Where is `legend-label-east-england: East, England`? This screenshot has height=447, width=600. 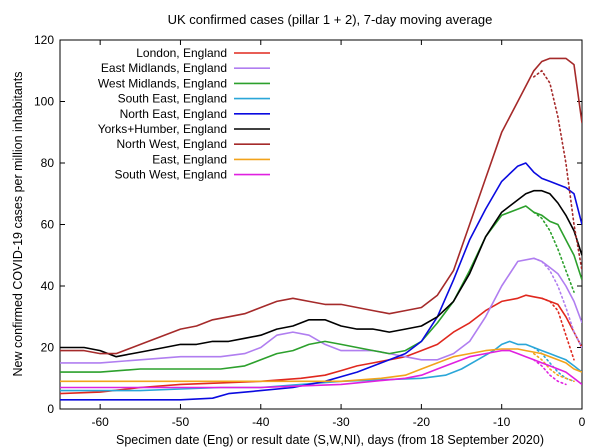 legend-label-east-england: East, England is located at coordinates (189, 159).